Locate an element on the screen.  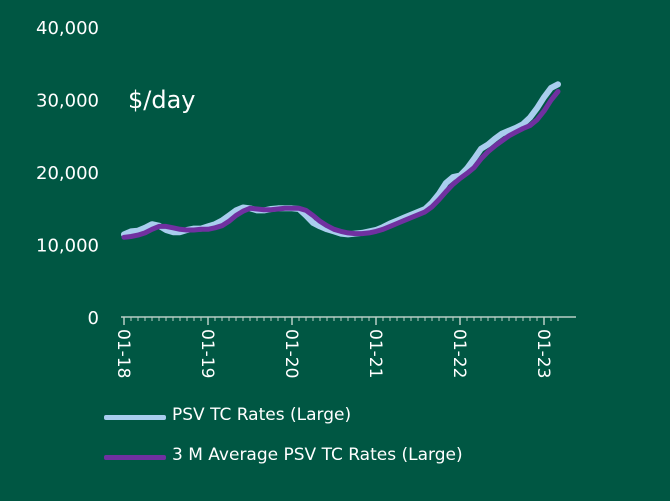
x-tick-label: 01-18 is located at coordinates (123, 353).